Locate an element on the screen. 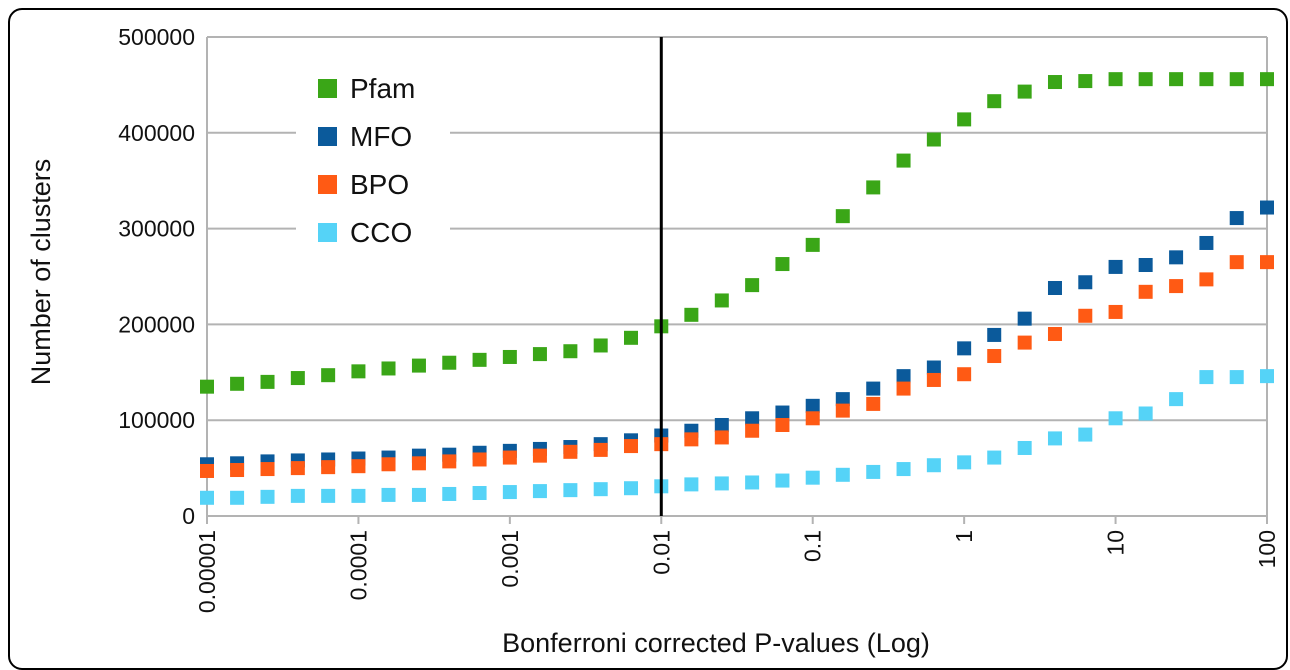  y-tick-label: 0 is located at coordinates (188, 516).